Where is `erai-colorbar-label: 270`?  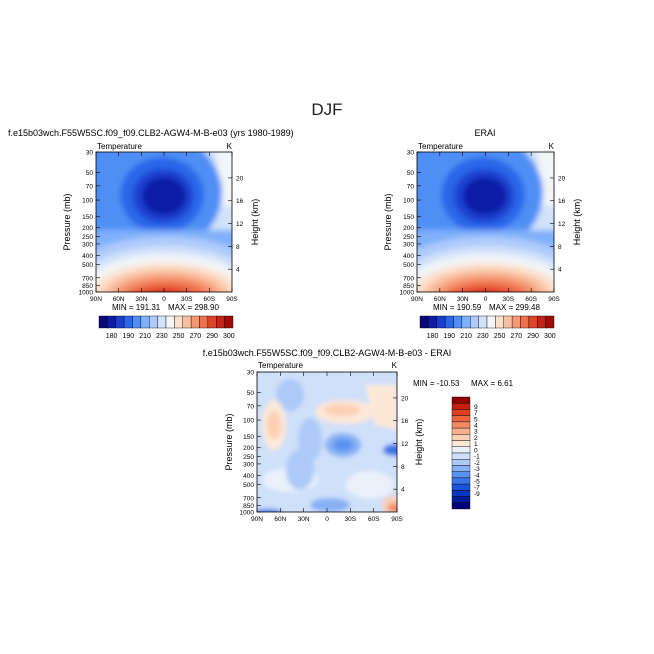
erai-colorbar-label: 270 is located at coordinates (516, 336).